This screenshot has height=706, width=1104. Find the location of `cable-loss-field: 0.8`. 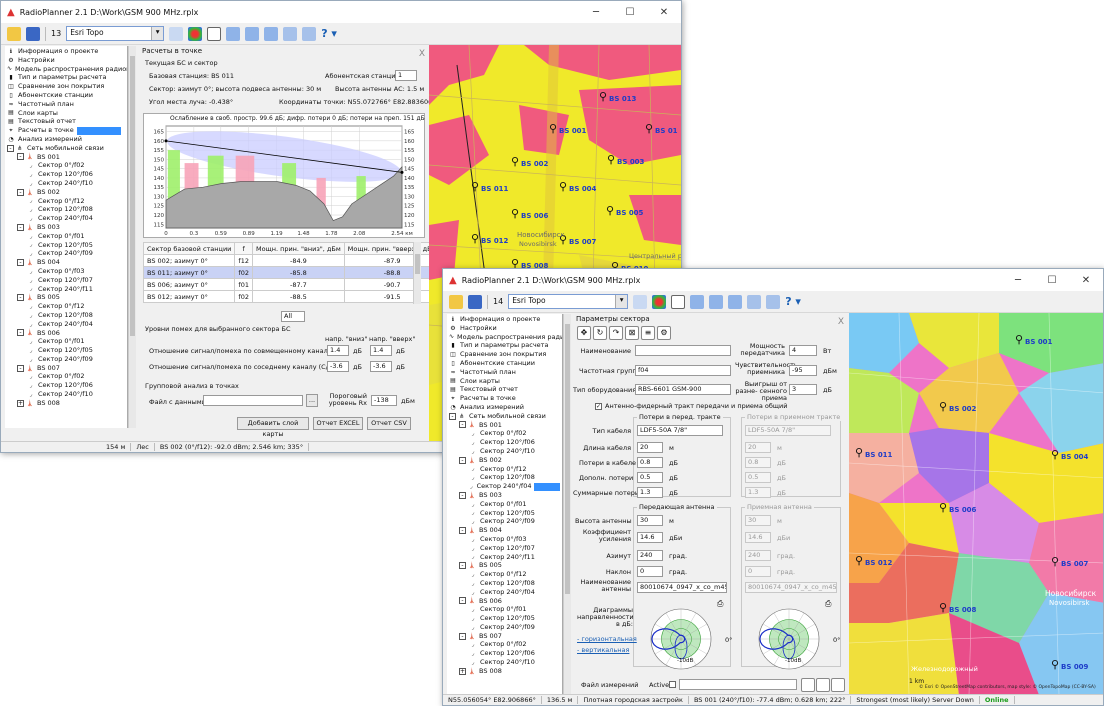

cable-loss-field: 0.8 is located at coordinates (650, 462).